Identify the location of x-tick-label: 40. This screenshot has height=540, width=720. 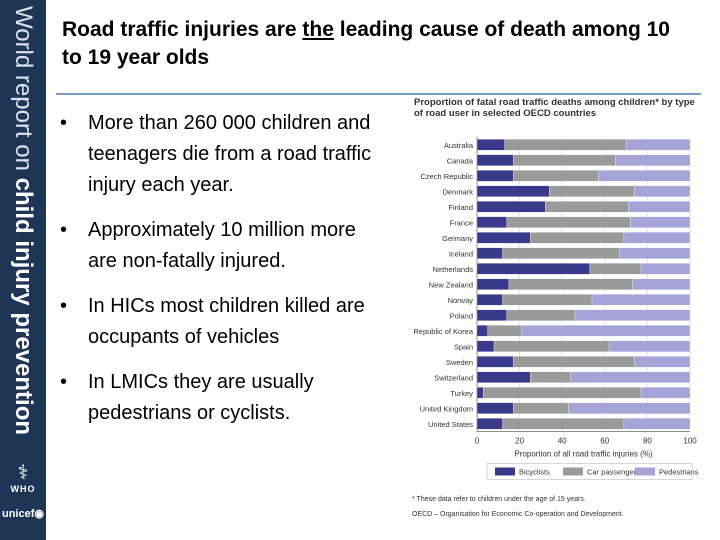
(562, 441).